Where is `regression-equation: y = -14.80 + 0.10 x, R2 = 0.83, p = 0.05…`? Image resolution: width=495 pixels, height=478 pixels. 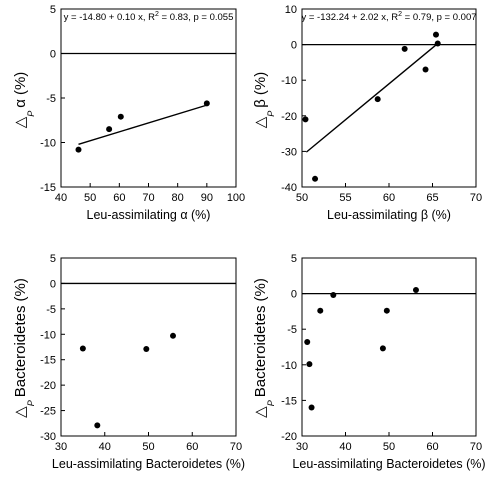
regression-equation: y = -14.80 + 0.10 x, R2 = 0.83, p = 0.05… is located at coordinates (149, 17).